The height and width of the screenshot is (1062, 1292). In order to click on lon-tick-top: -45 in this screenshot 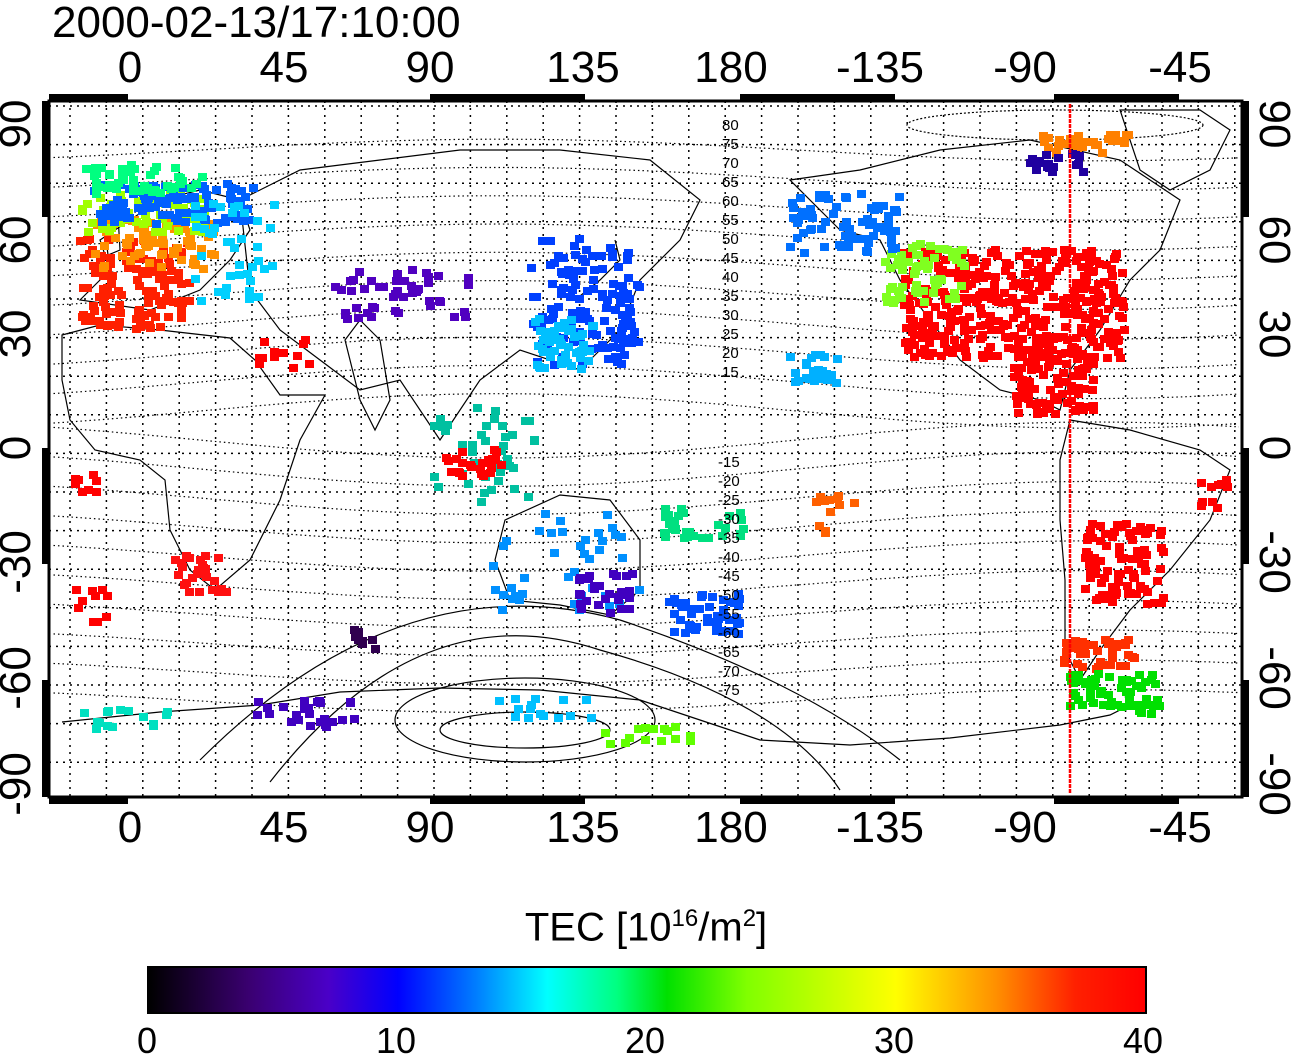, I will do `click(1180, 67)`.